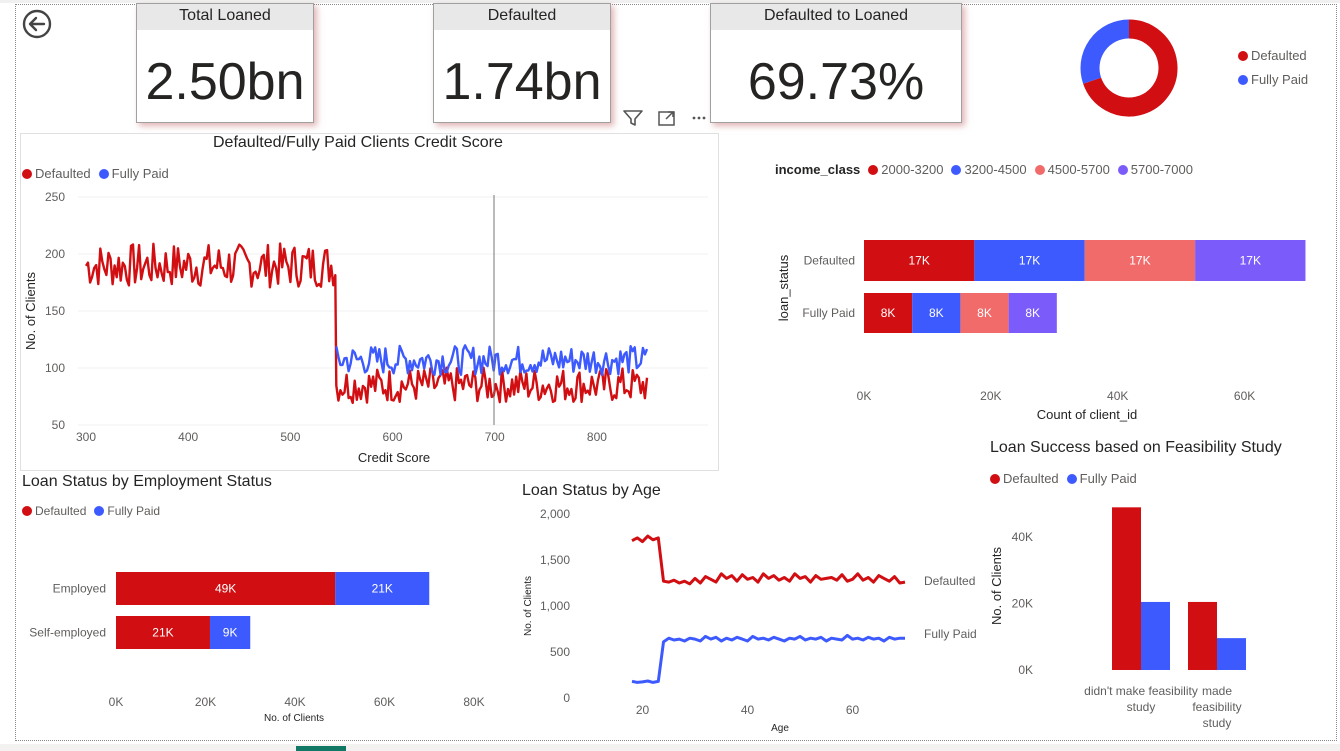 The image size is (1340, 751). What do you see at coordinates (1022, 604) in the screenshot?
I see `y-tick-label: 20K` at bounding box center [1022, 604].